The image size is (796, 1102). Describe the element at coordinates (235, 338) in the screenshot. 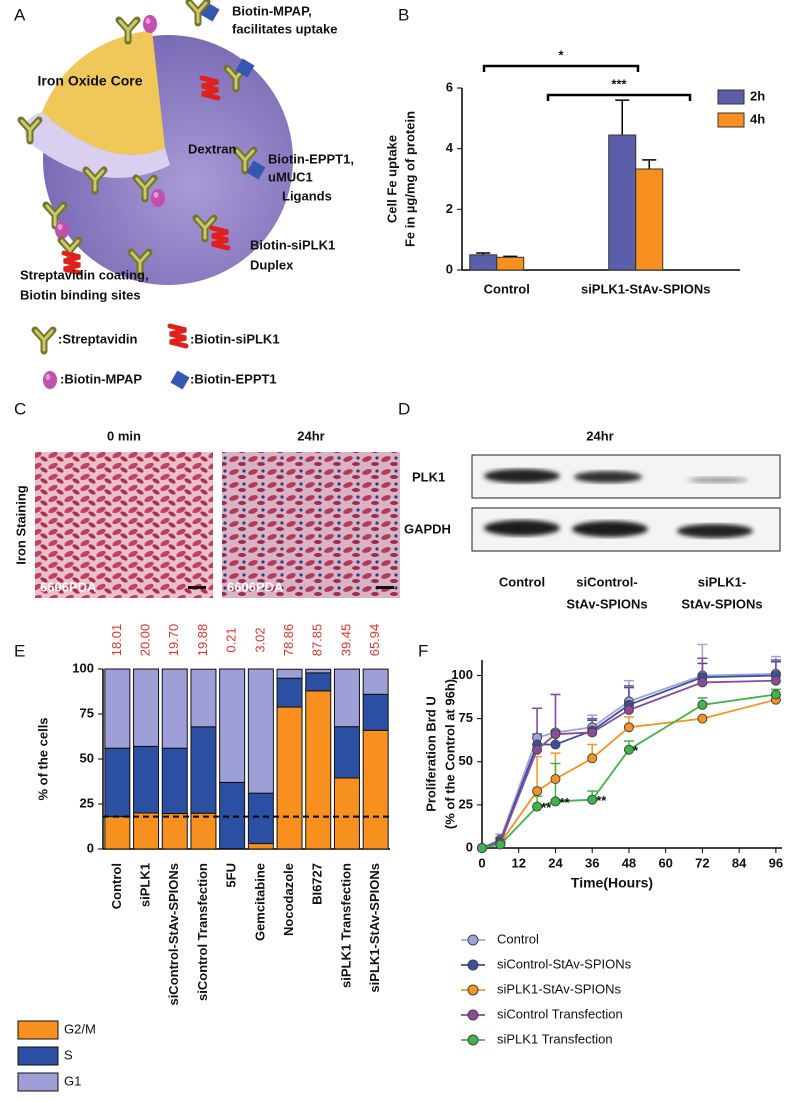

I see `legend-label: :Biotin-siPLK1` at that location.